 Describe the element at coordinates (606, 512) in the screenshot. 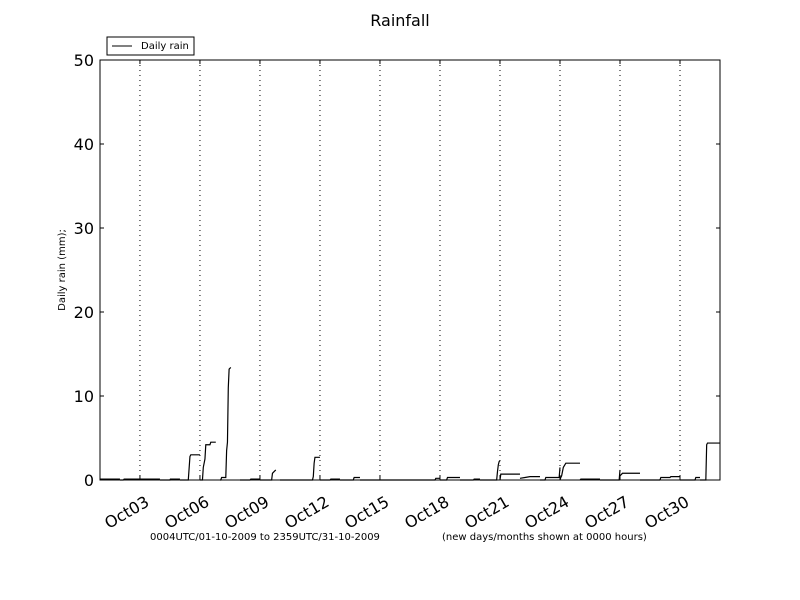

I see `x-tick-label: Oct27` at that location.